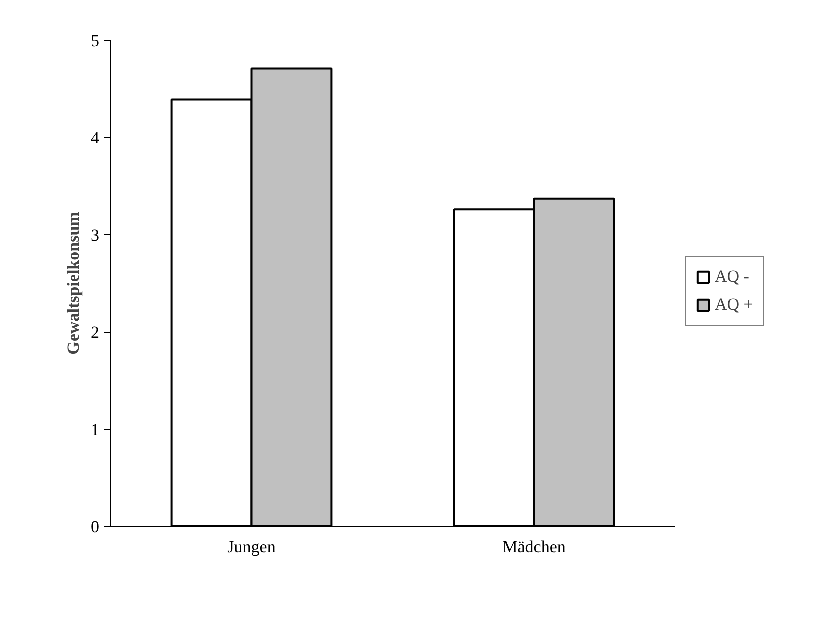 The width and height of the screenshot is (819, 628). I want to click on x-tick-label: Mädchen, so click(534, 547).